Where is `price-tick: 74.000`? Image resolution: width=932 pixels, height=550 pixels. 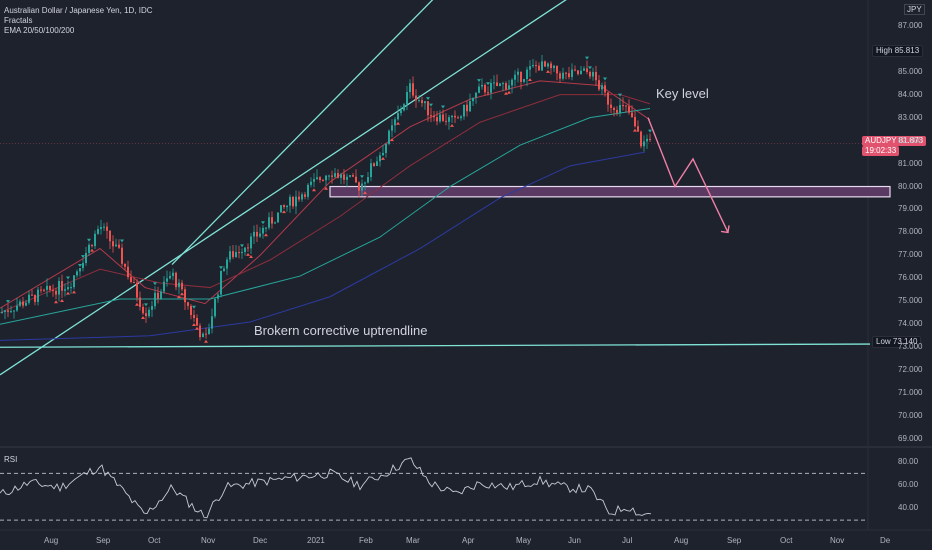
price-tick: 74.000 is located at coordinates (910, 324).